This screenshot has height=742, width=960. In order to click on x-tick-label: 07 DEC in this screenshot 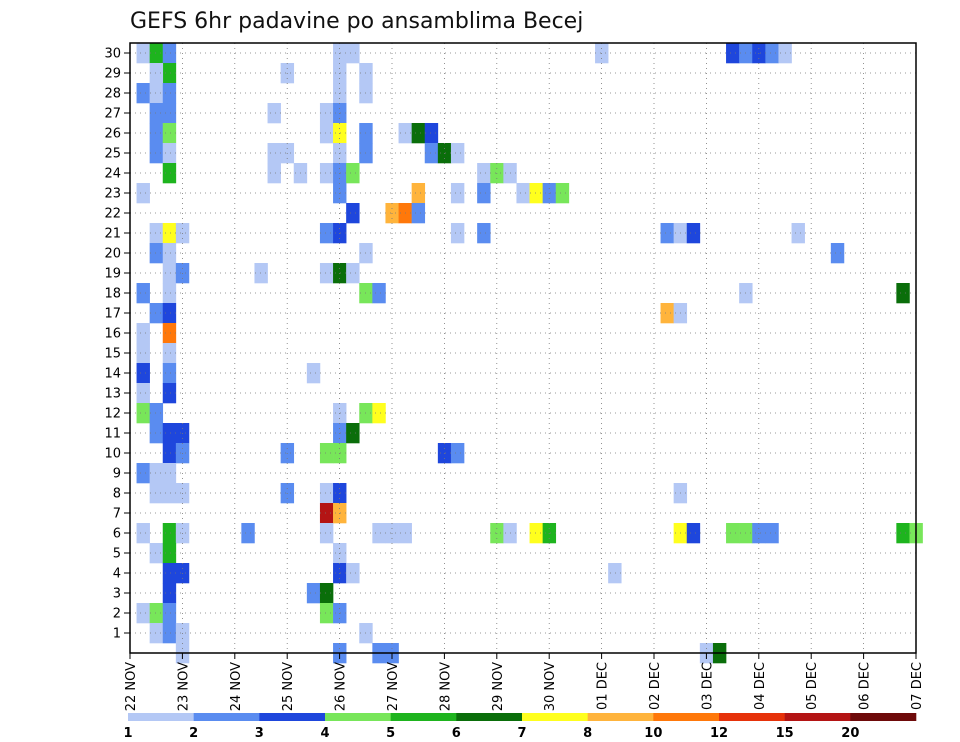, I will do `click(917, 686)`.